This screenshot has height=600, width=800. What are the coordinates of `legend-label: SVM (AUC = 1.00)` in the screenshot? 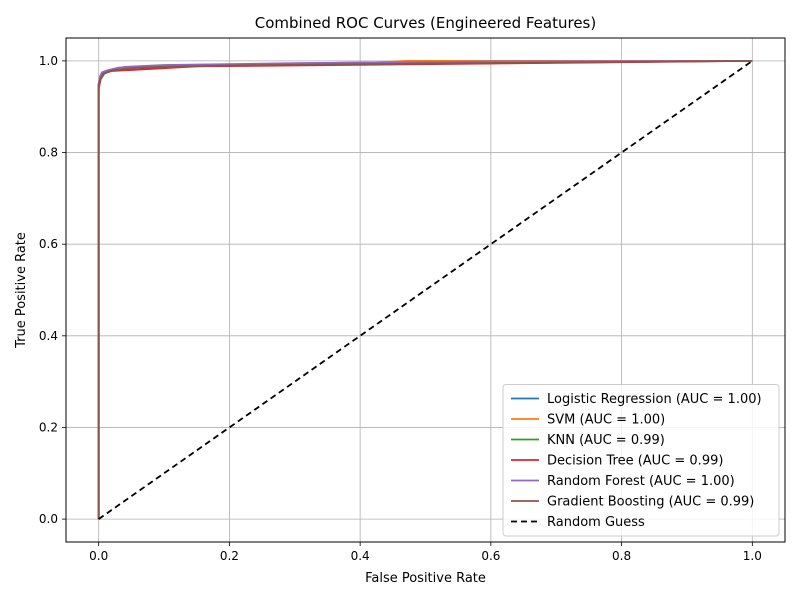 It's located at (606, 420).